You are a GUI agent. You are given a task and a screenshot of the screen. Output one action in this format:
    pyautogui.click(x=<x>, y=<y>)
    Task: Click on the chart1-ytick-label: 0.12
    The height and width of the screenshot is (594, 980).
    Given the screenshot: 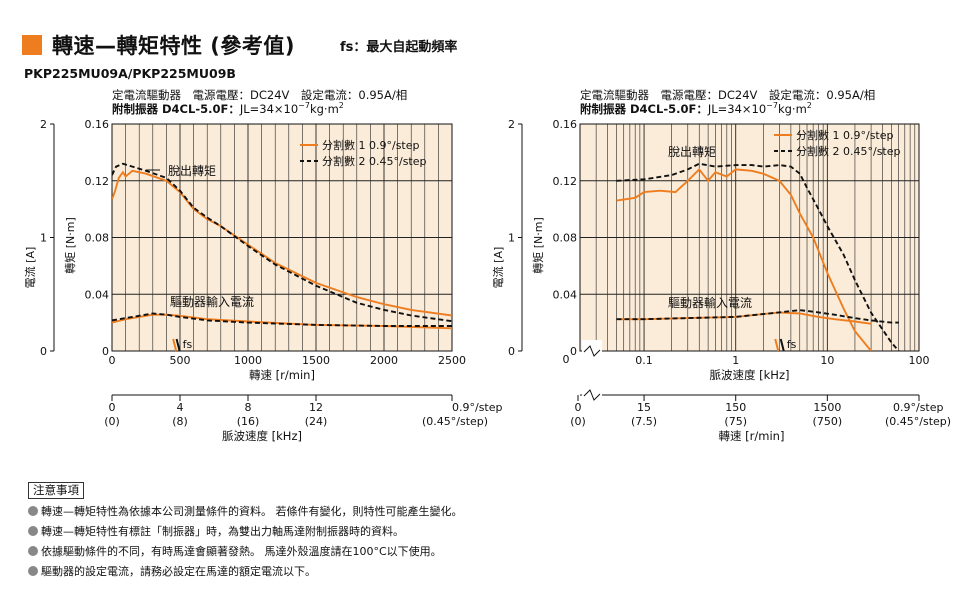 What is the action you would take?
    pyautogui.click(x=97, y=181)
    